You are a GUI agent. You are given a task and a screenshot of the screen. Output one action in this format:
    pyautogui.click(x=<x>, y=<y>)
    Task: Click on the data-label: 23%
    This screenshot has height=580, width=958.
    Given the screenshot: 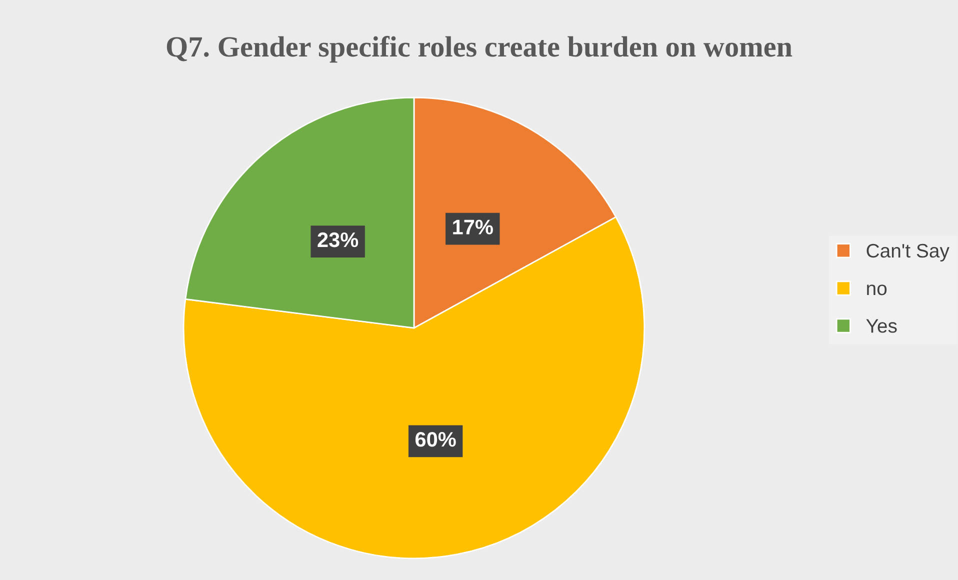 What is the action you would take?
    pyautogui.click(x=338, y=240)
    